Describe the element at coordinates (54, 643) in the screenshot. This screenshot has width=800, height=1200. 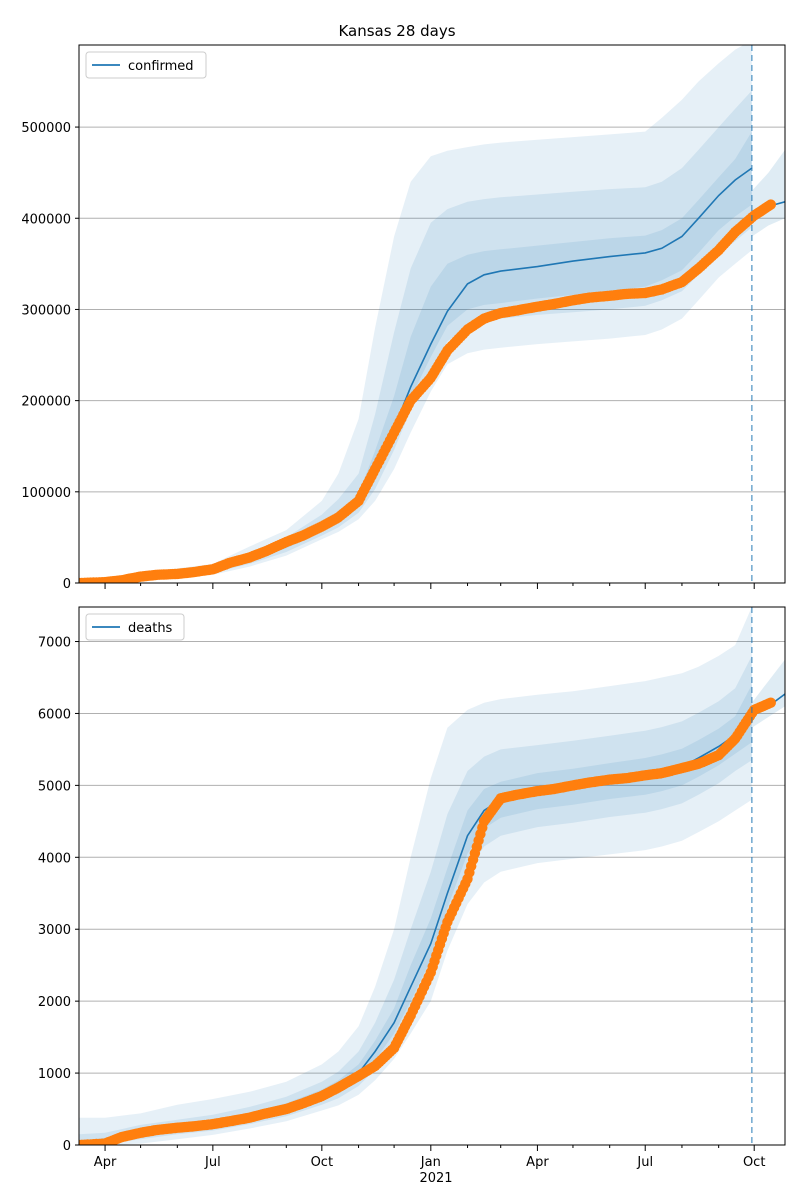
I see `y-tick-label: 7000` at that location.